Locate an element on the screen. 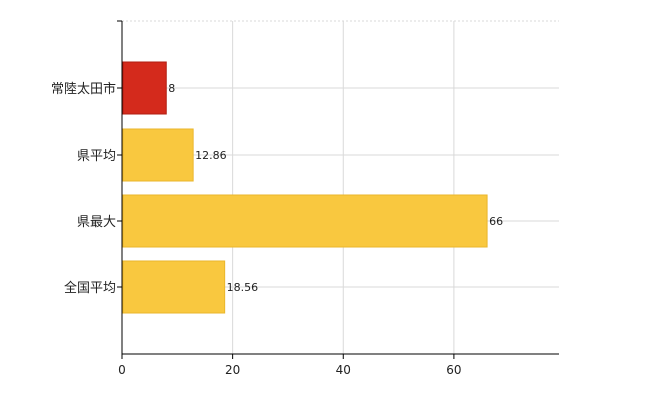 Image resolution: width=650 pixels, height=400 pixels. x-tick-label: 60 is located at coordinates (453, 370).